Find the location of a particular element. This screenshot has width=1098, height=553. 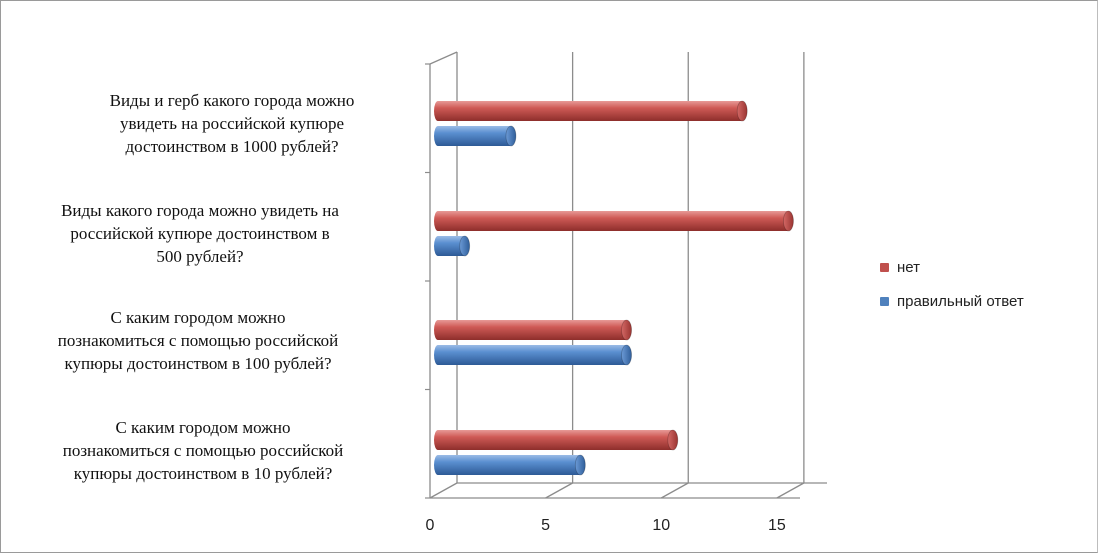

legend-item-net: нет is located at coordinates (900, 267).